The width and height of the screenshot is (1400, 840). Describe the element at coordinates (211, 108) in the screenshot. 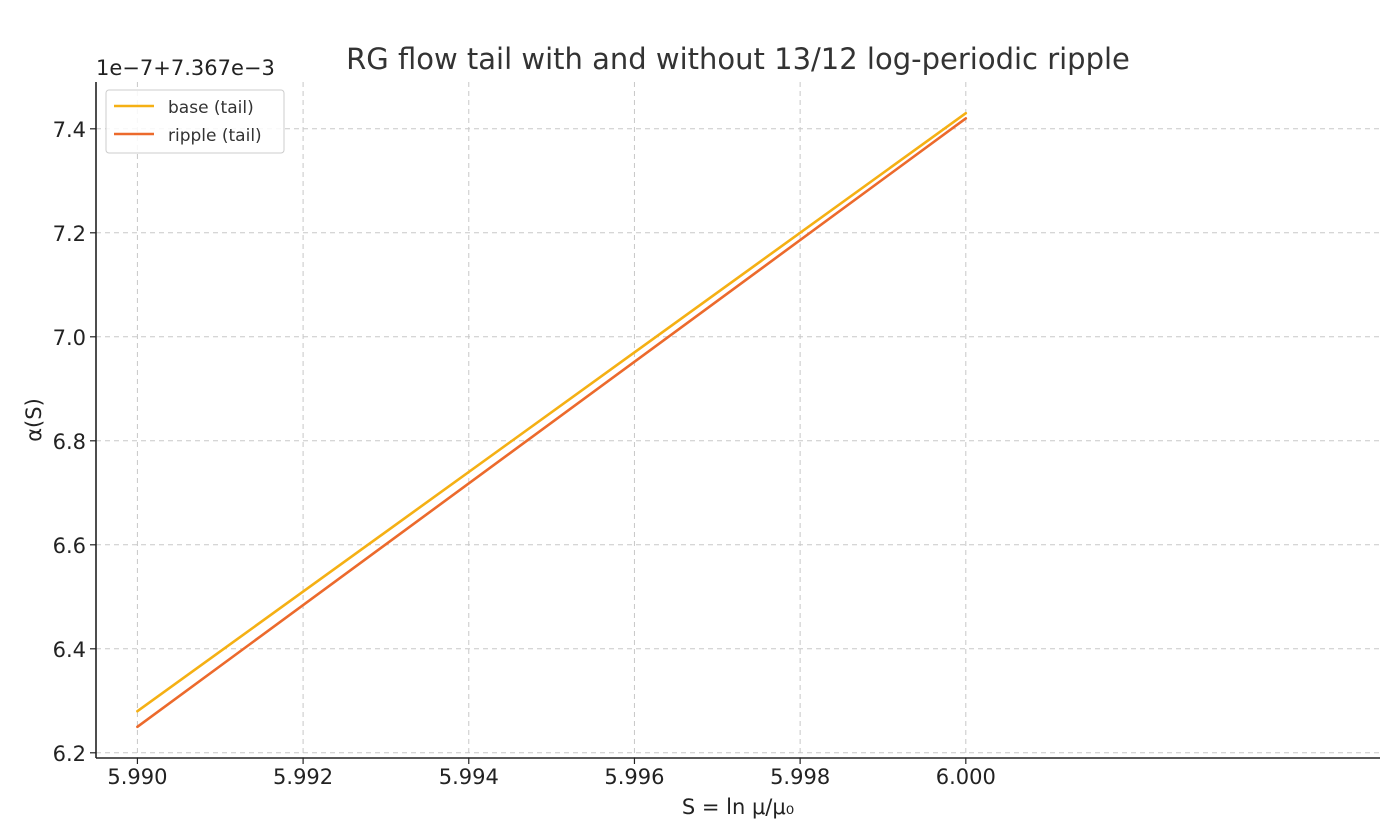

I see `legend-label-base: base (tail)` at that location.